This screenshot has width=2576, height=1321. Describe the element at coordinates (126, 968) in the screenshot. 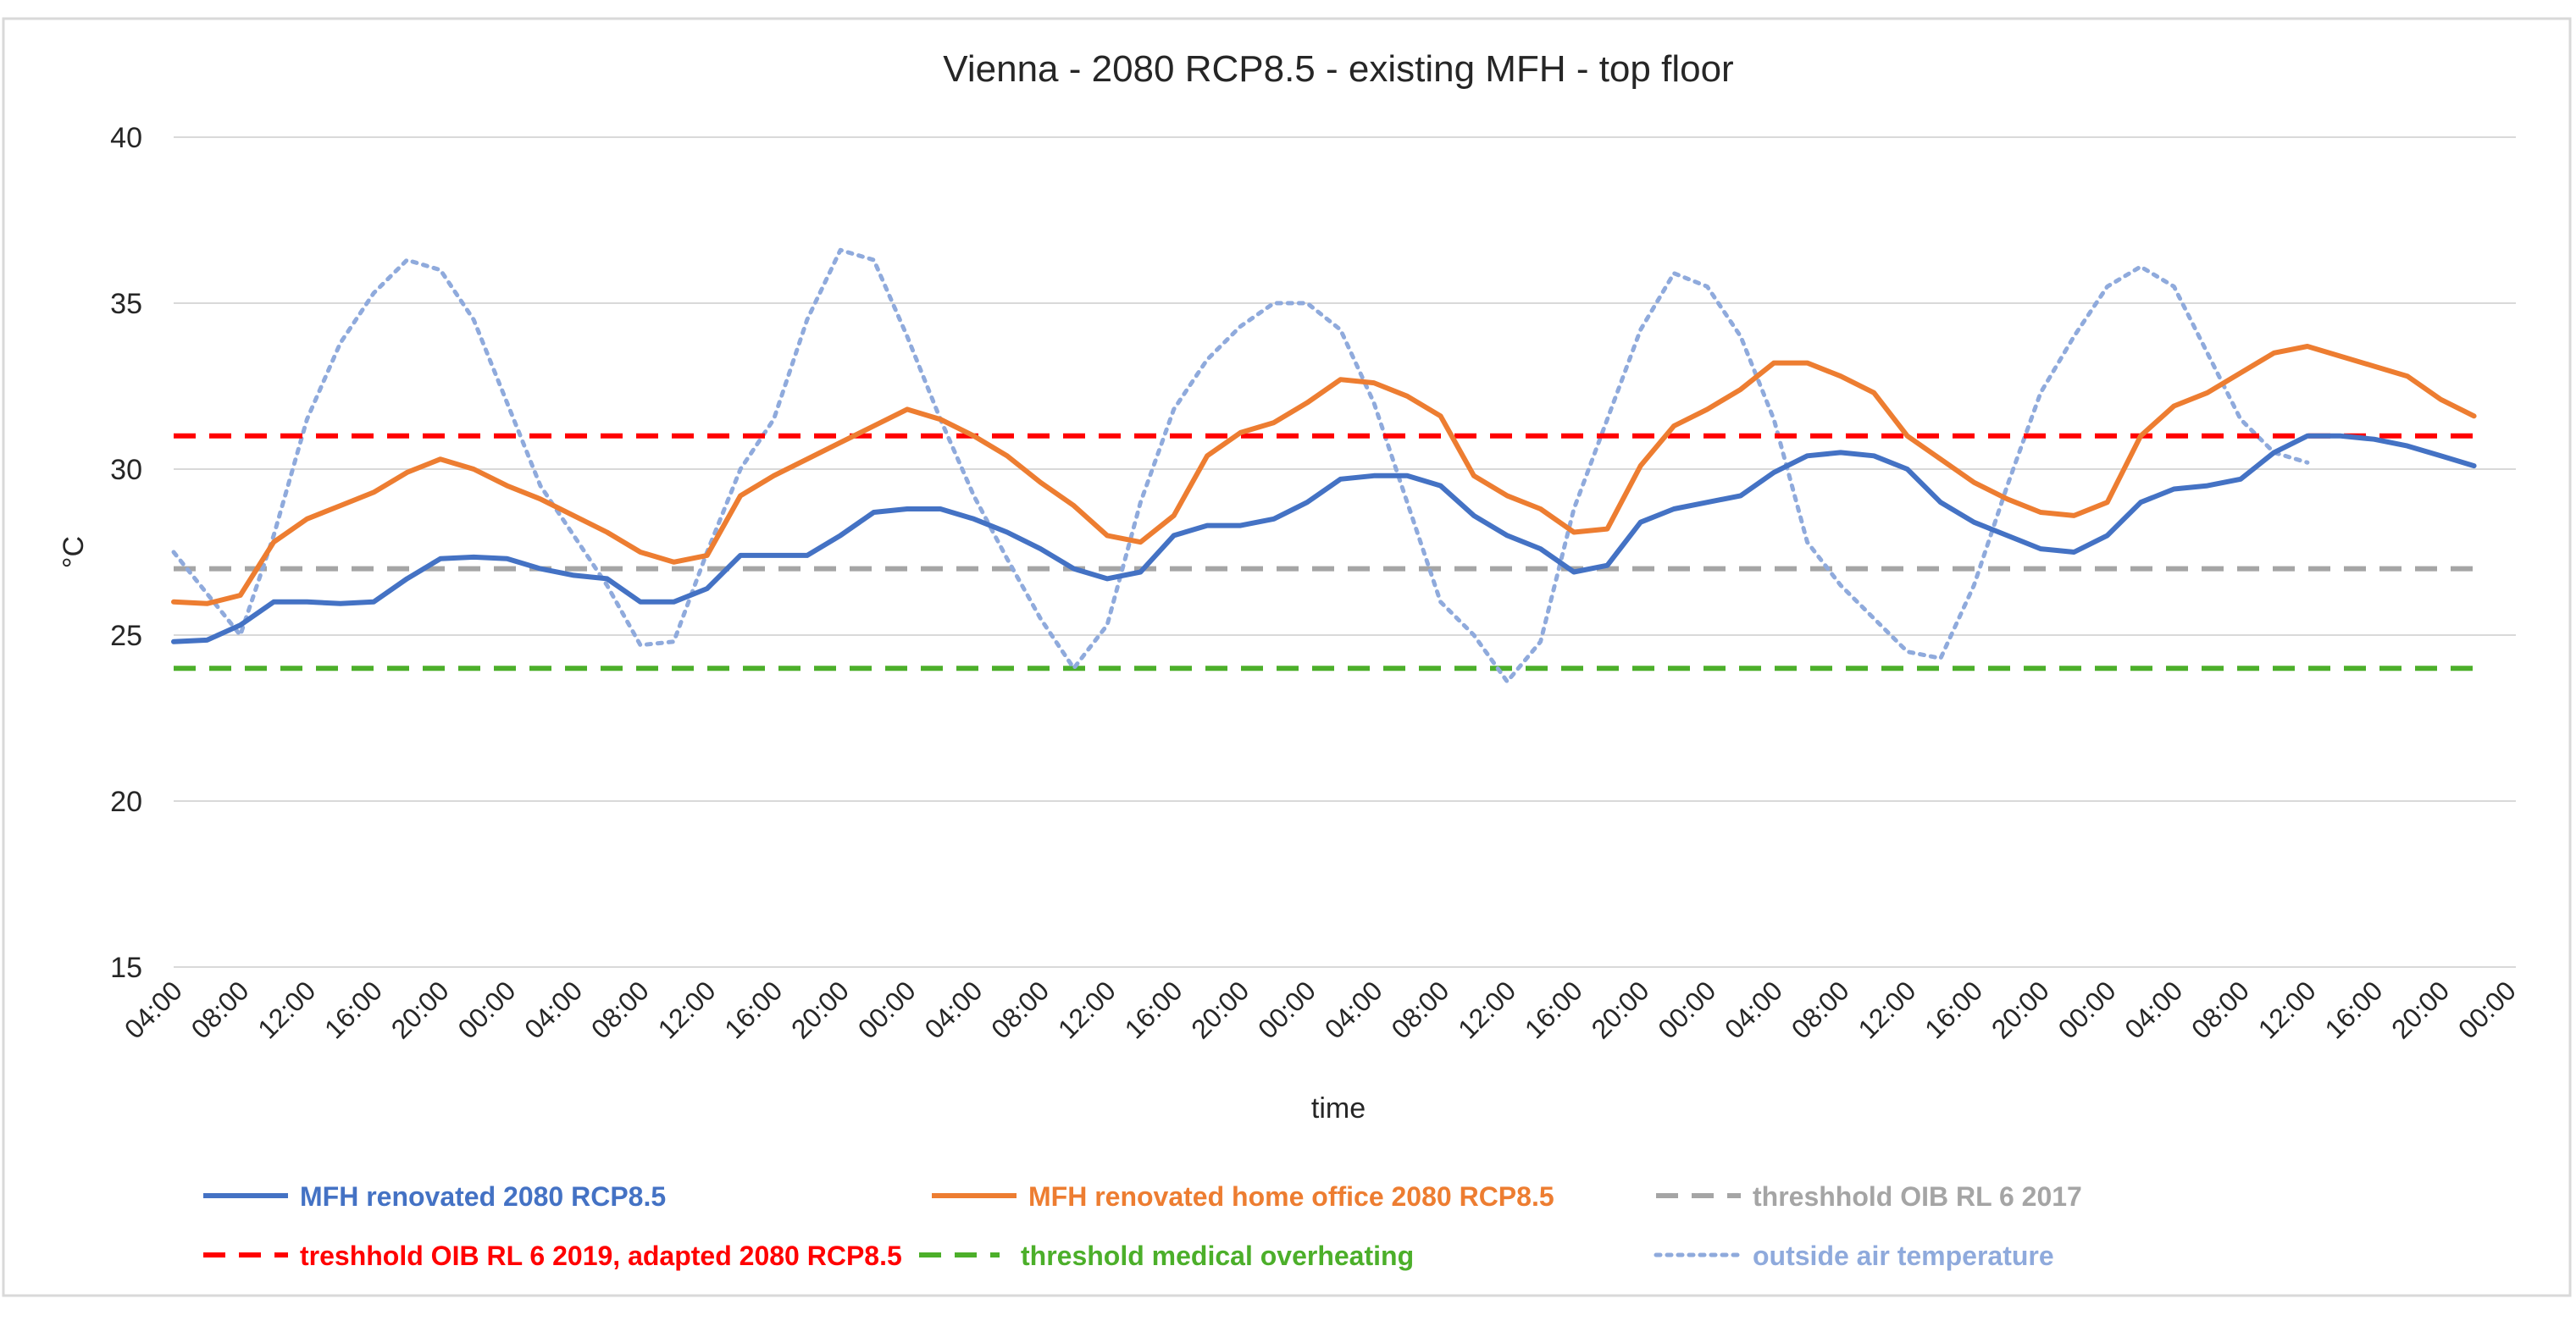

I see `y-tick-label: 15` at that location.